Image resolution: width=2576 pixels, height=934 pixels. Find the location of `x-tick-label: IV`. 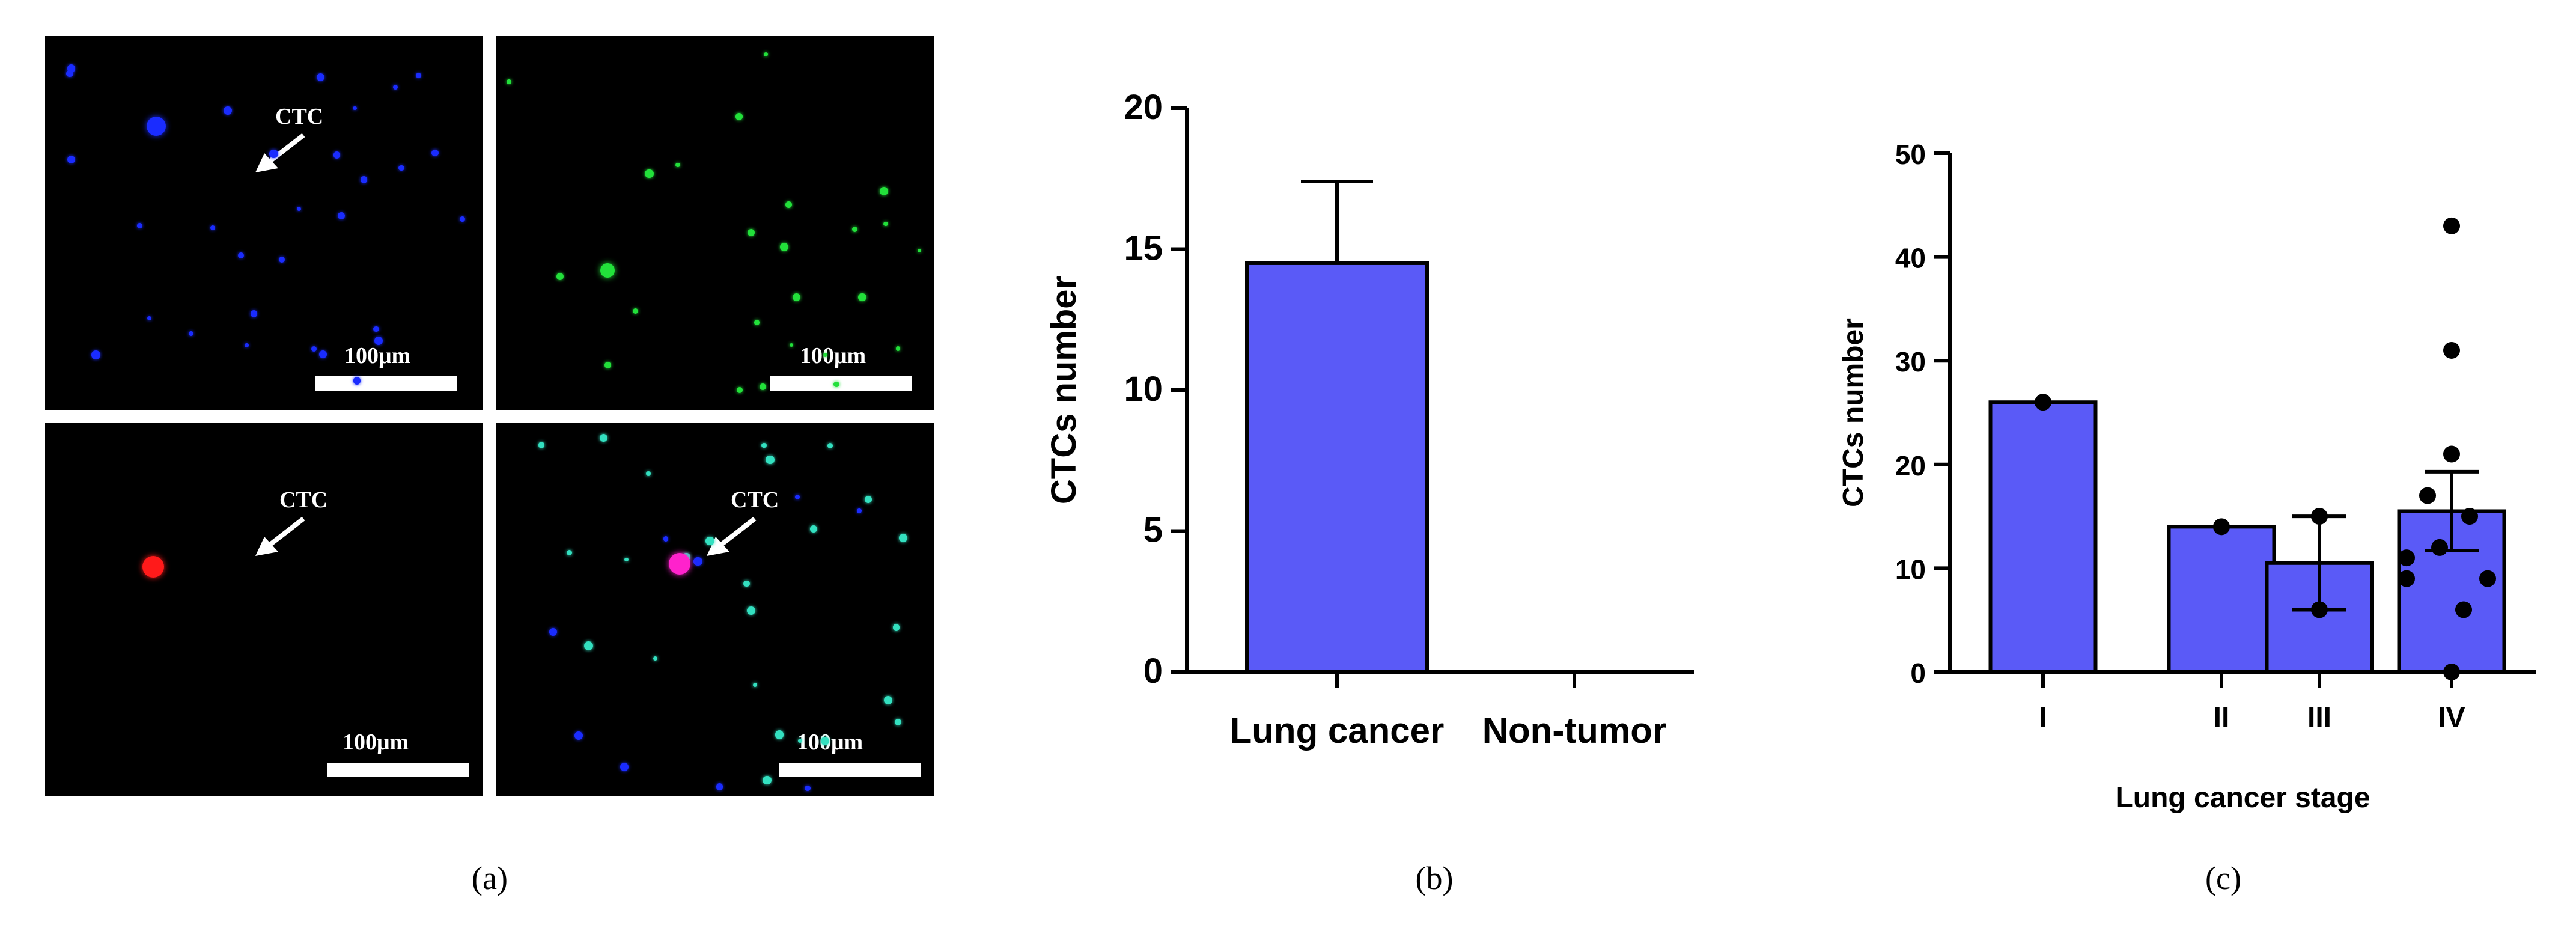

x-tick-label: IV is located at coordinates (2451, 718).